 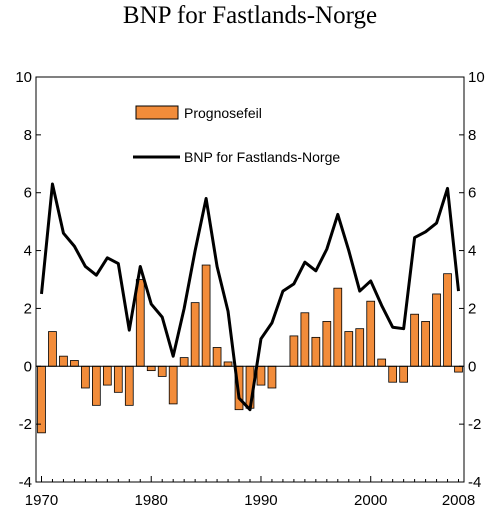 I want to click on bar-1970, so click(x=41, y=399).